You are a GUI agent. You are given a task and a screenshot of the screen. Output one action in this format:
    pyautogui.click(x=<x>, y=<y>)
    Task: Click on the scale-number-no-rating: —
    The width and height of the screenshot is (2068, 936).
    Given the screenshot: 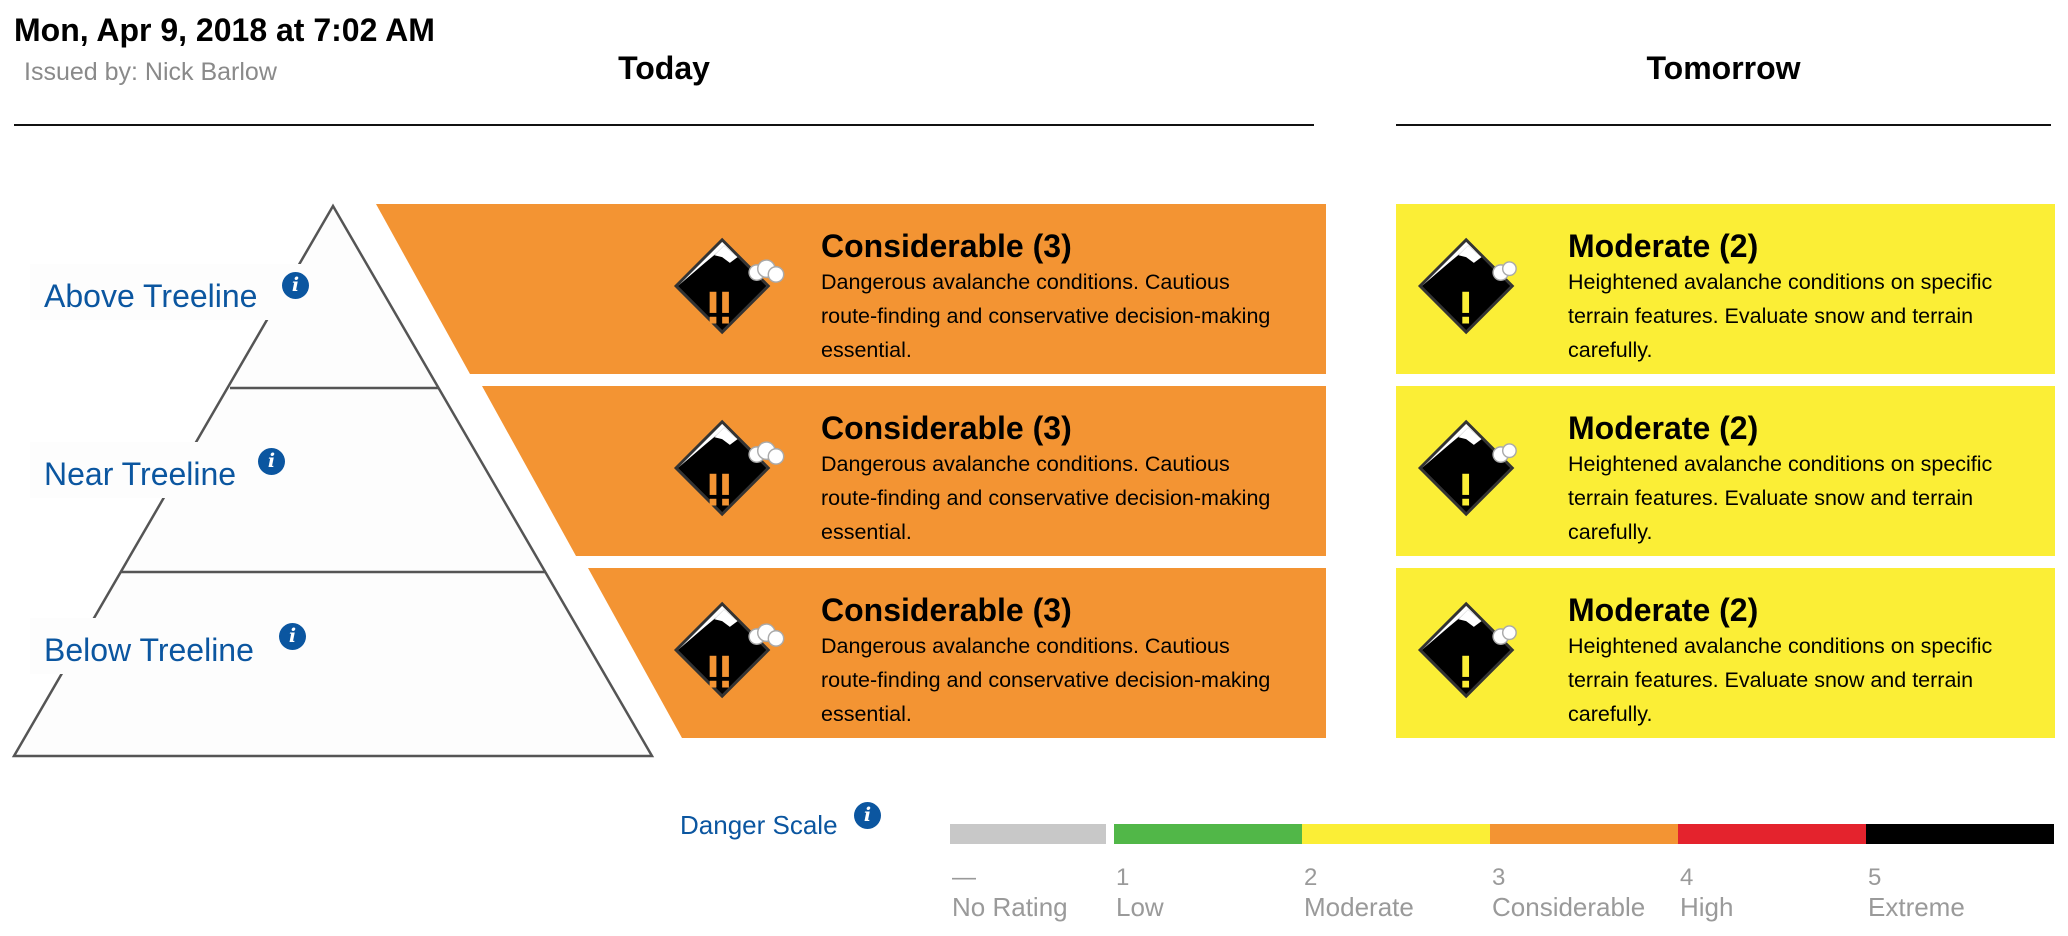 What is the action you would take?
    pyautogui.click(x=964, y=877)
    